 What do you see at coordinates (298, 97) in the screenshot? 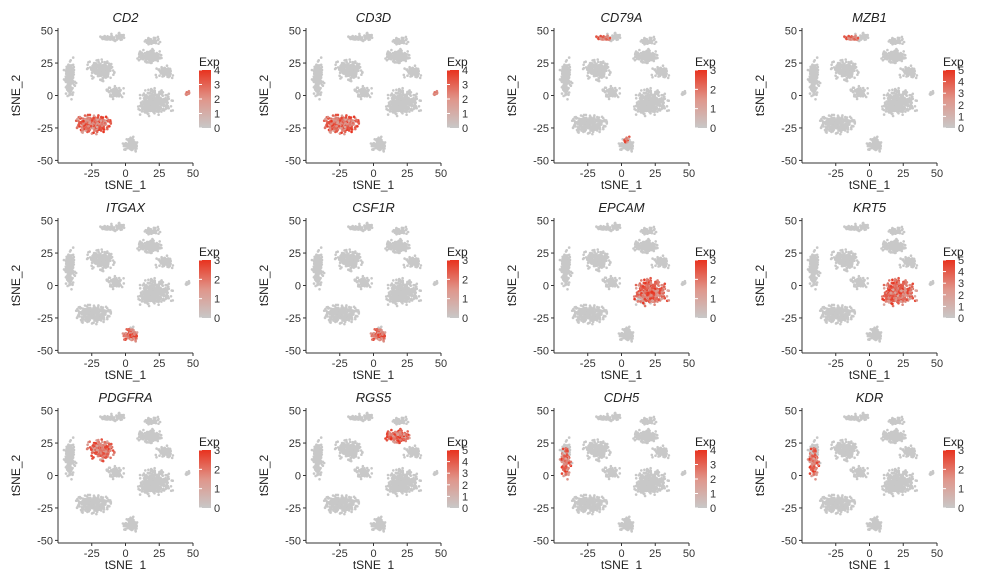
I see `y-tick-label: 0` at bounding box center [298, 97].